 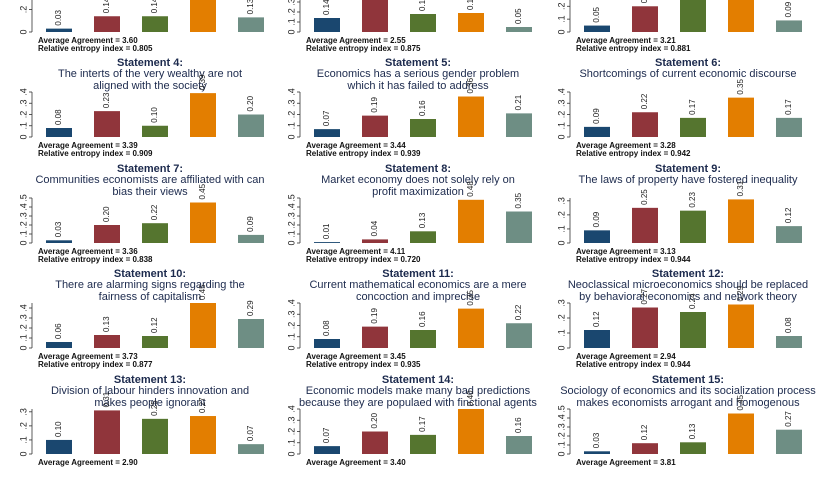 I want to click on chart-subtitle: concoction and imprecise, so click(x=418, y=297).